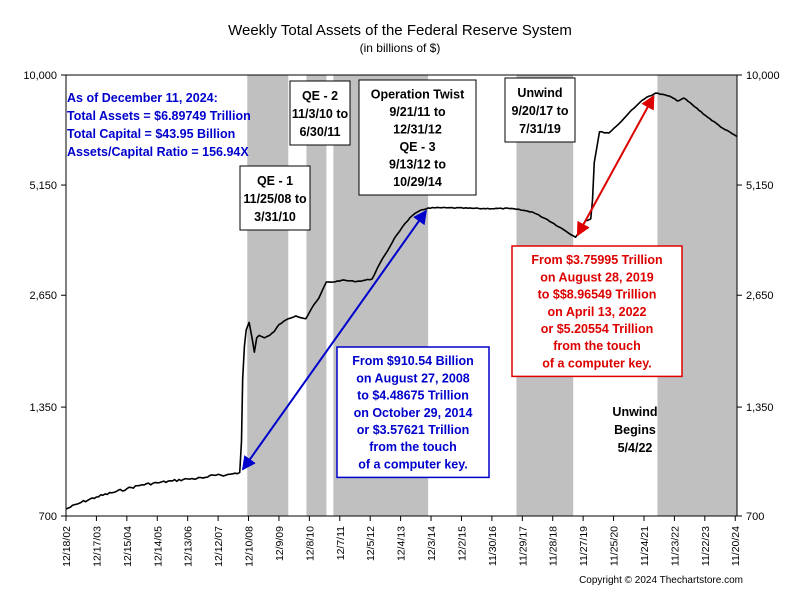  I want to click on label-unwind-line-1: 9/20/17 to, so click(540, 111).